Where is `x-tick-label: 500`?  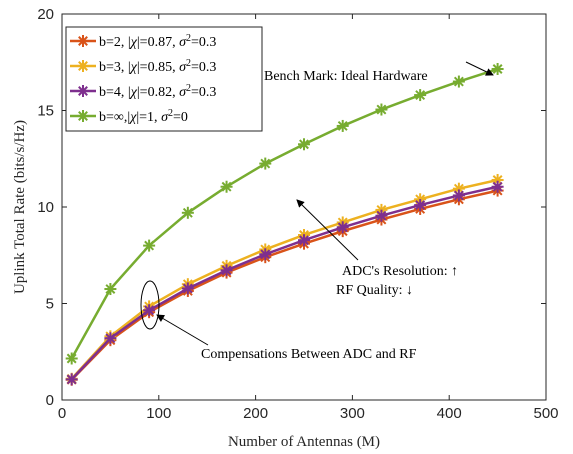 x-tick-label: 500 is located at coordinates (545, 413).